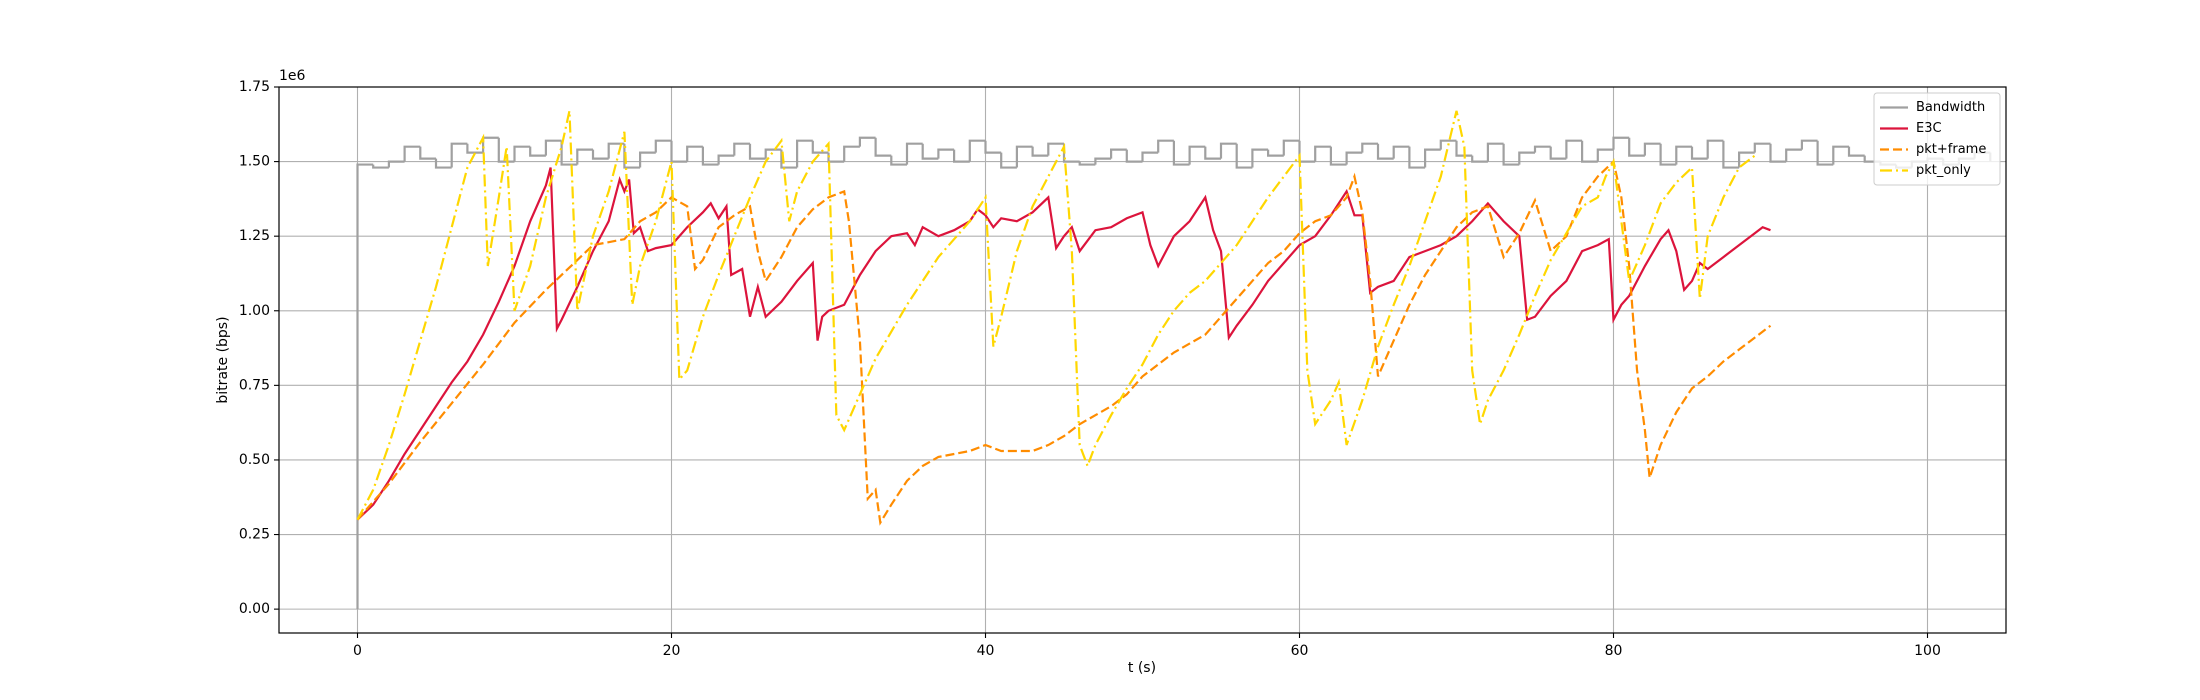  I want to click on y-offset-label: 1e6, so click(292, 76).